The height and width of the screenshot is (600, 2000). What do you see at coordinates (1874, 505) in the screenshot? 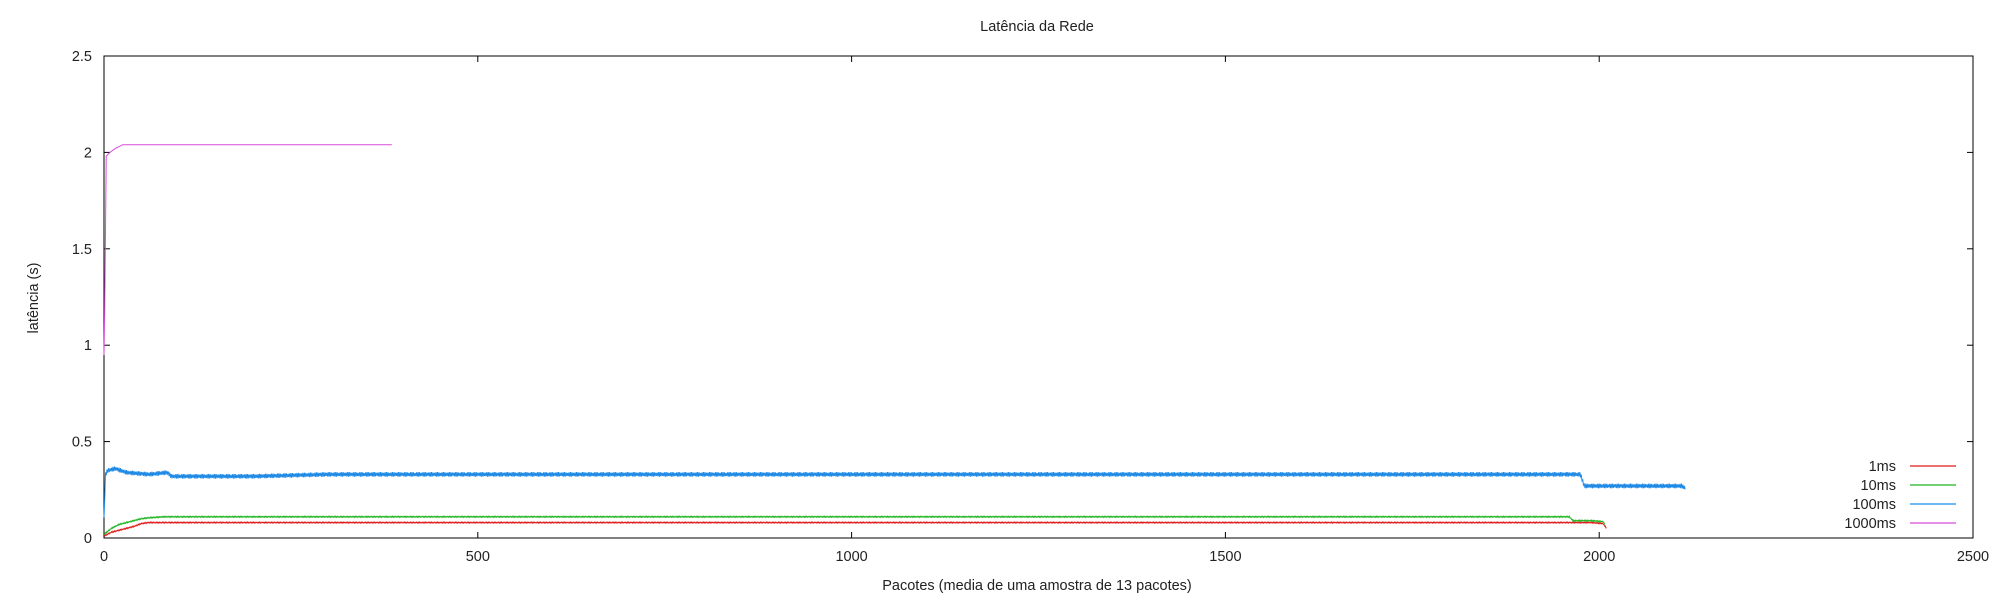
I see `legend-label: 100ms` at bounding box center [1874, 505].